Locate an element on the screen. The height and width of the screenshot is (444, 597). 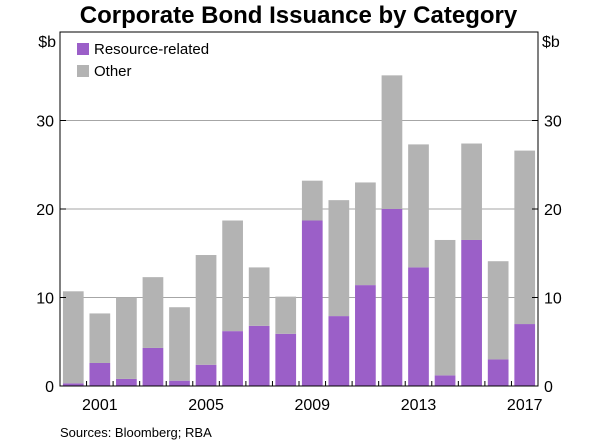
bar-resource-2010 is located at coordinates (339, 351).